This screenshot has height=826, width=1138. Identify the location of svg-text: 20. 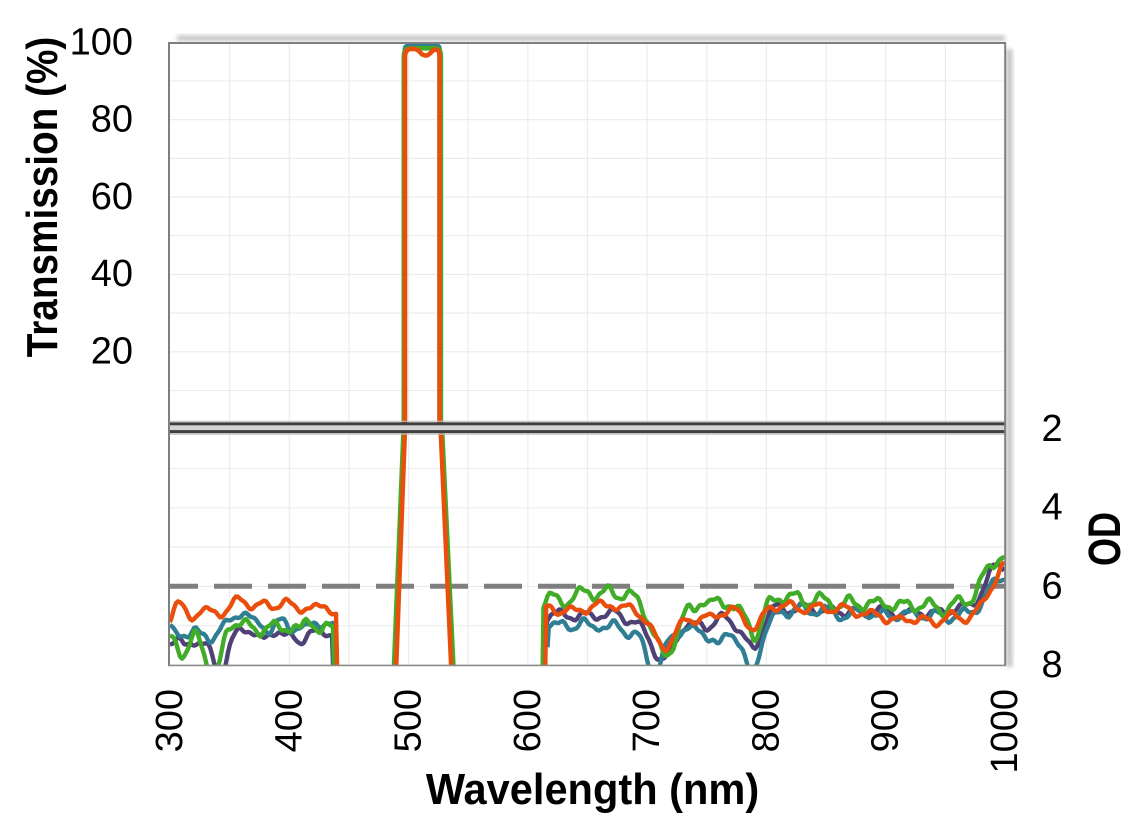
(112, 352).